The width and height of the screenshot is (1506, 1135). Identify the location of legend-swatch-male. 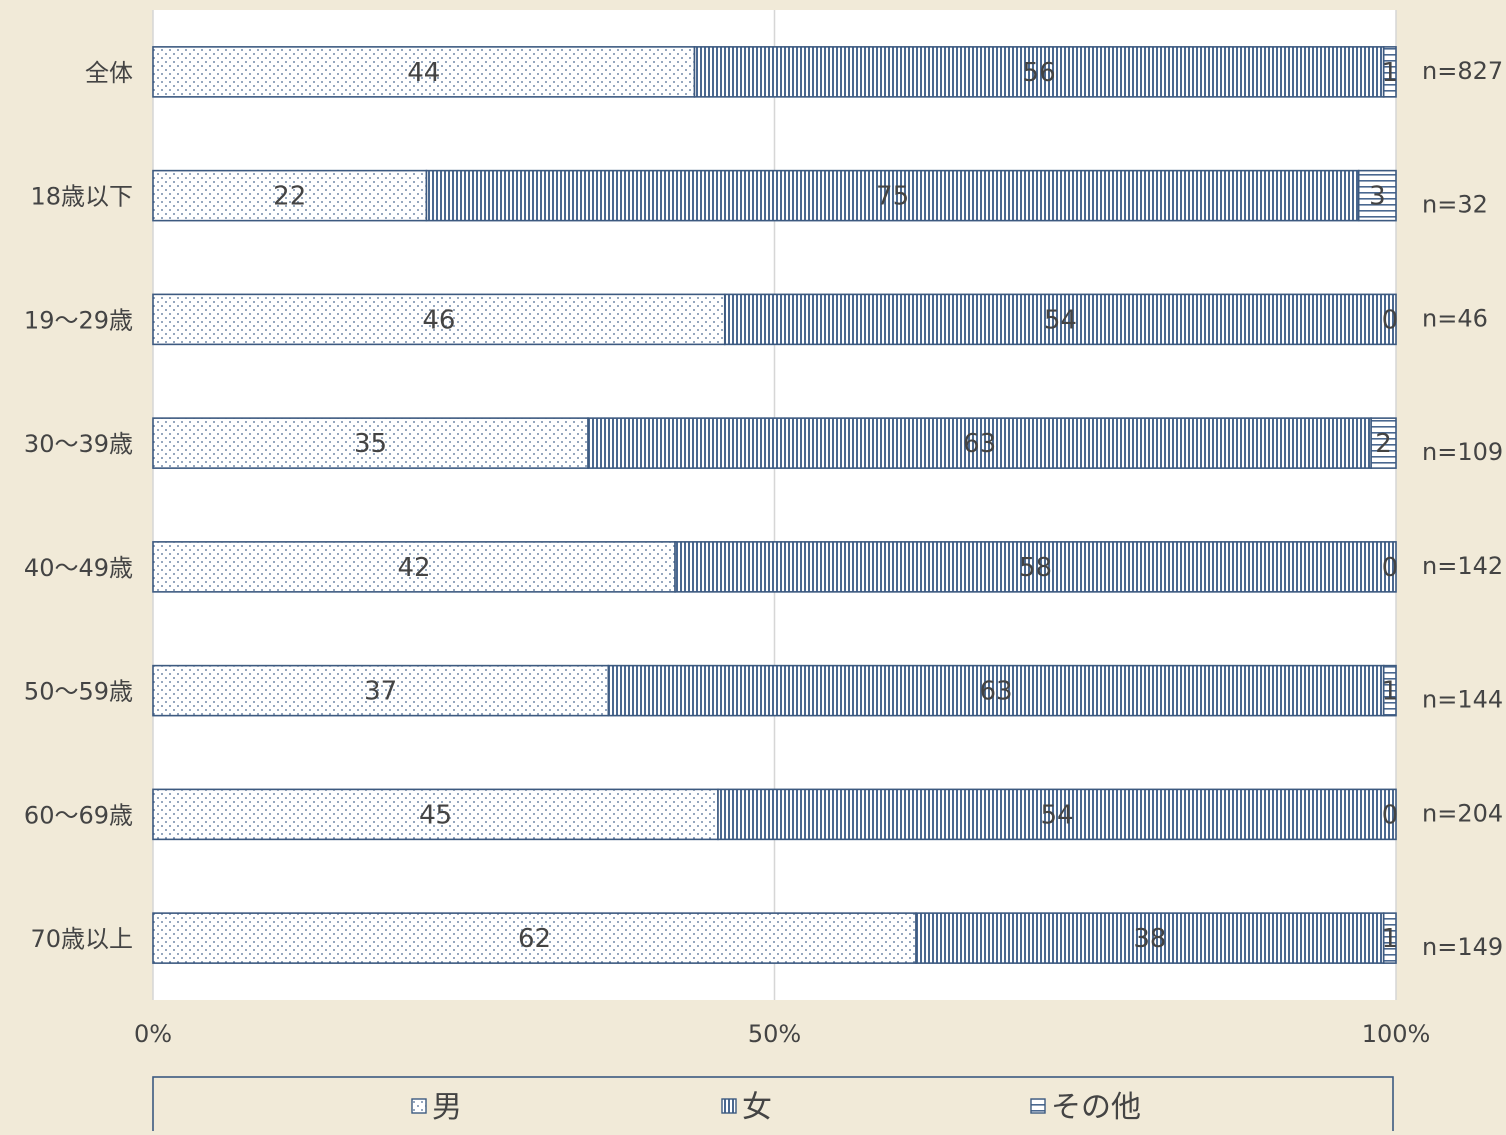
(419, 1106).